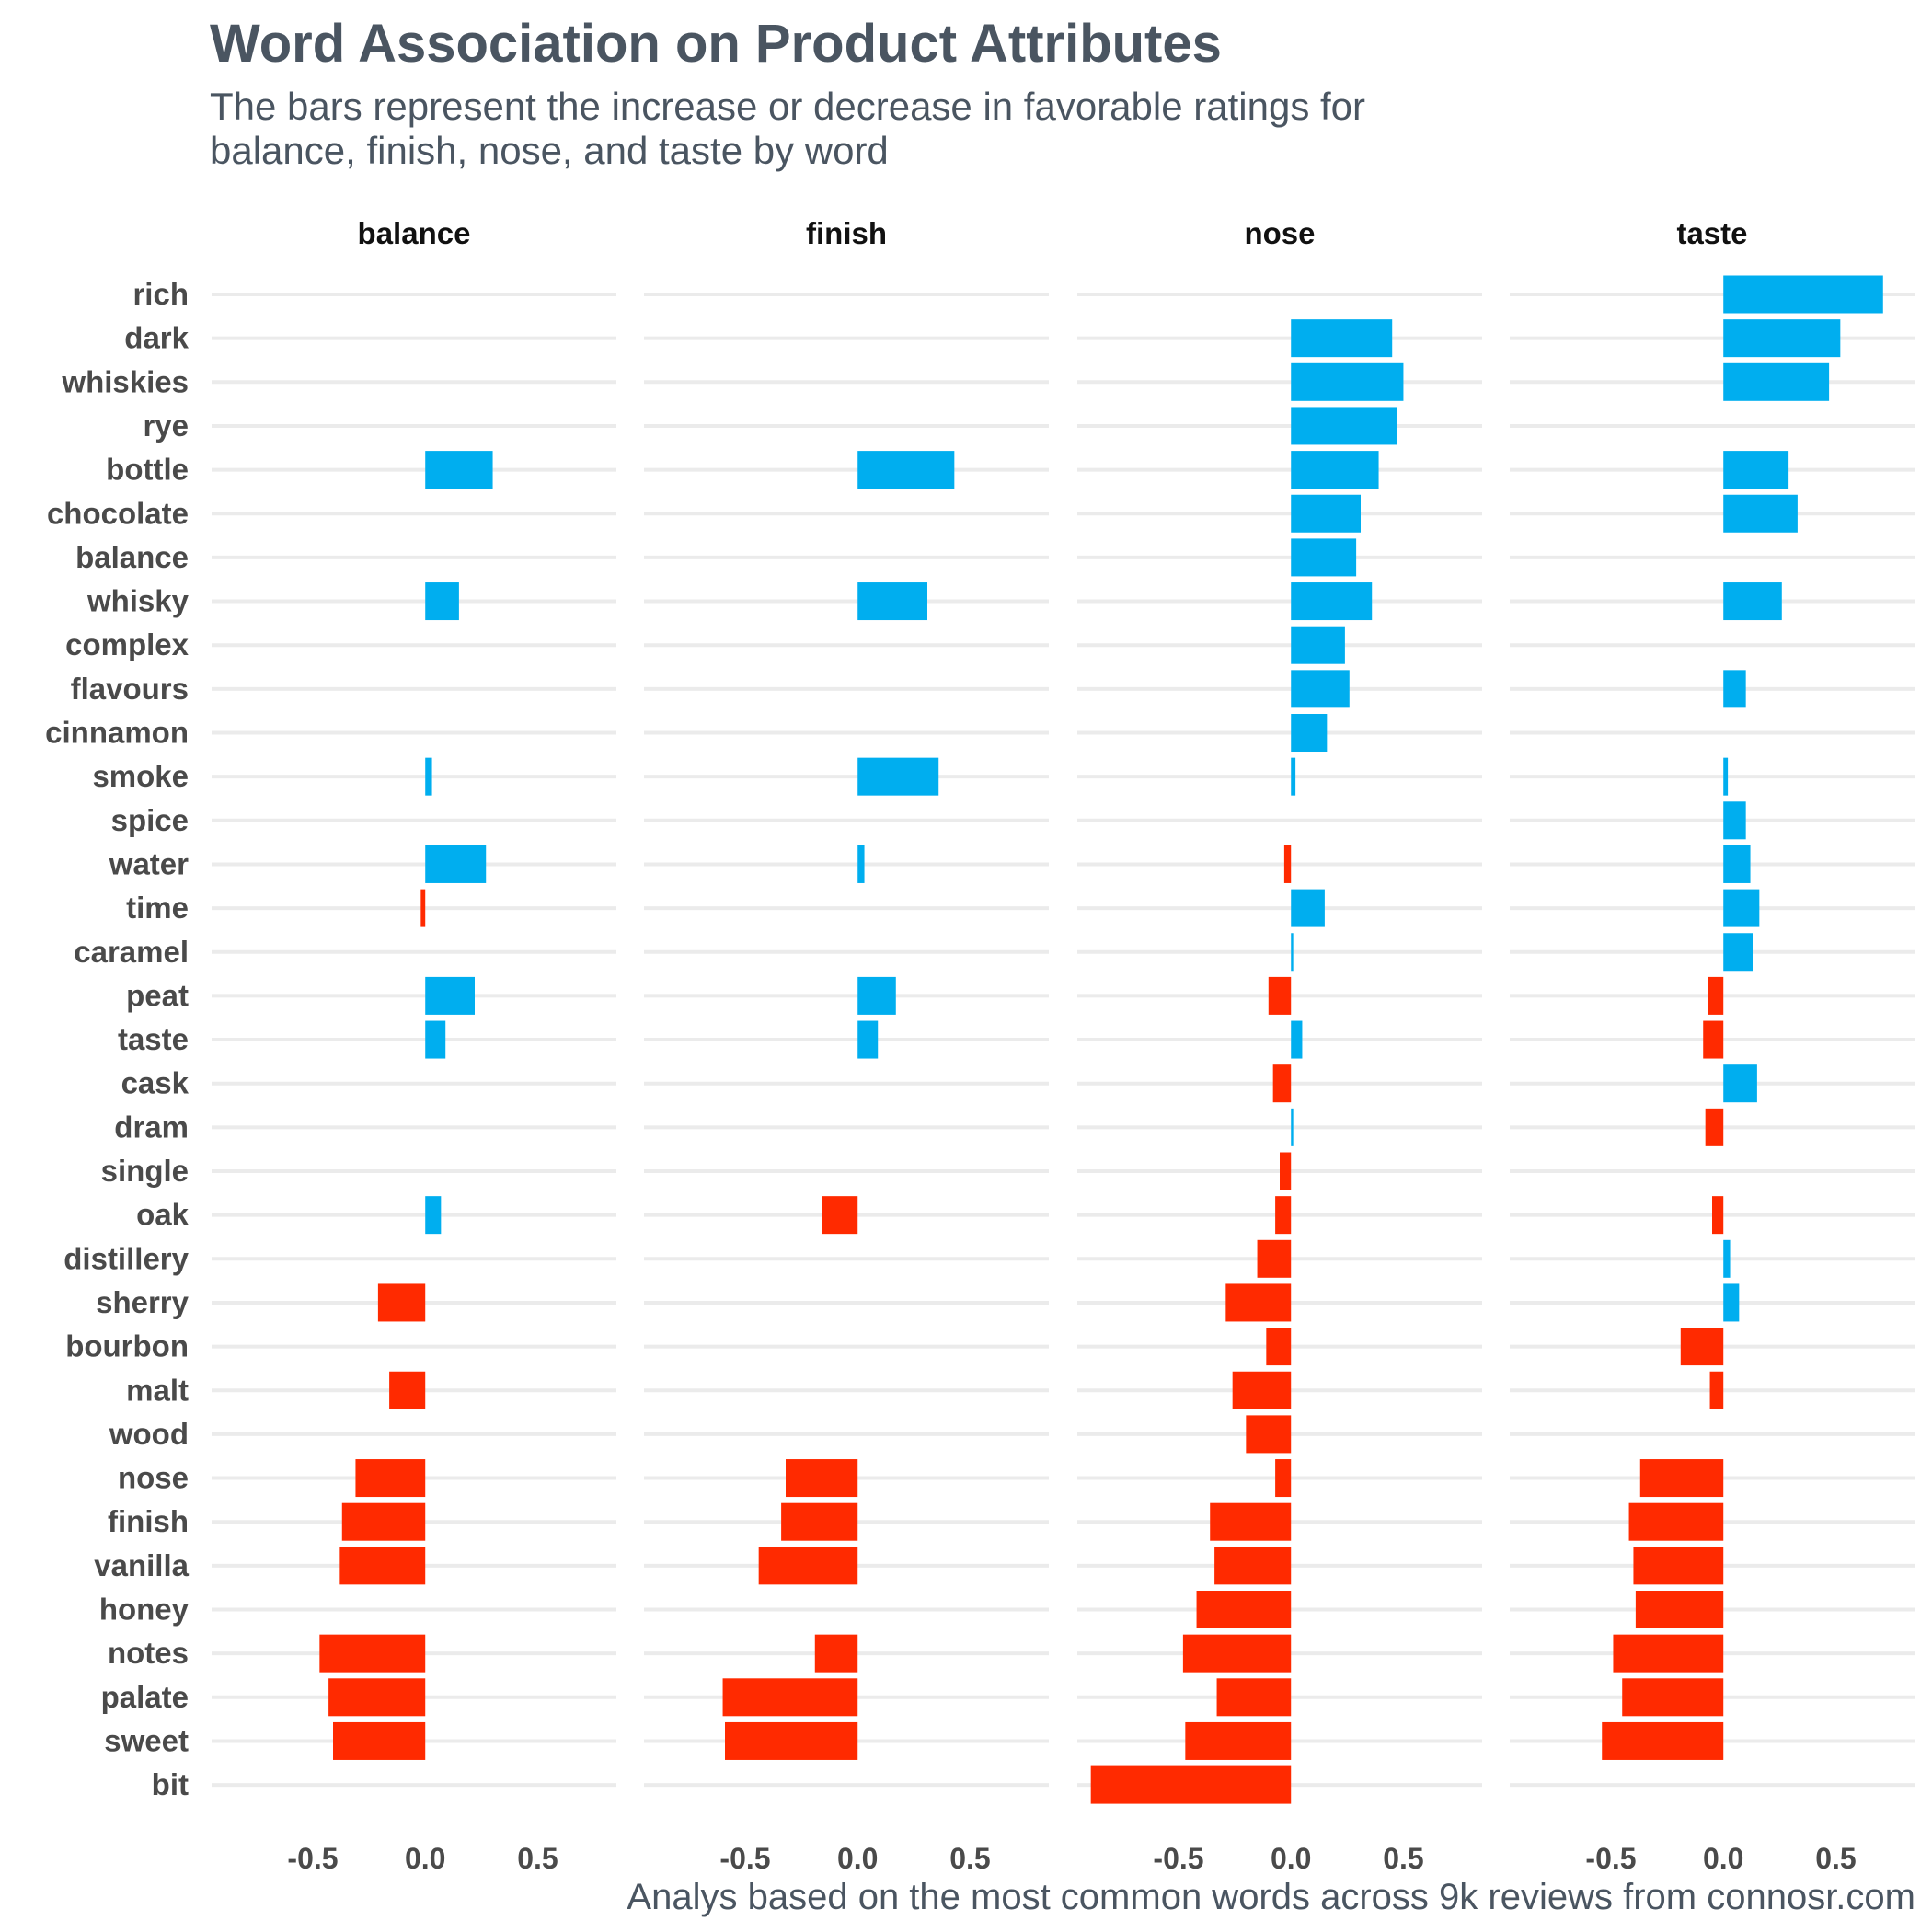 This screenshot has height=1932, width=1932. What do you see at coordinates (808, 1566) in the screenshot?
I see `bar-finish-vanilla` at bounding box center [808, 1566].